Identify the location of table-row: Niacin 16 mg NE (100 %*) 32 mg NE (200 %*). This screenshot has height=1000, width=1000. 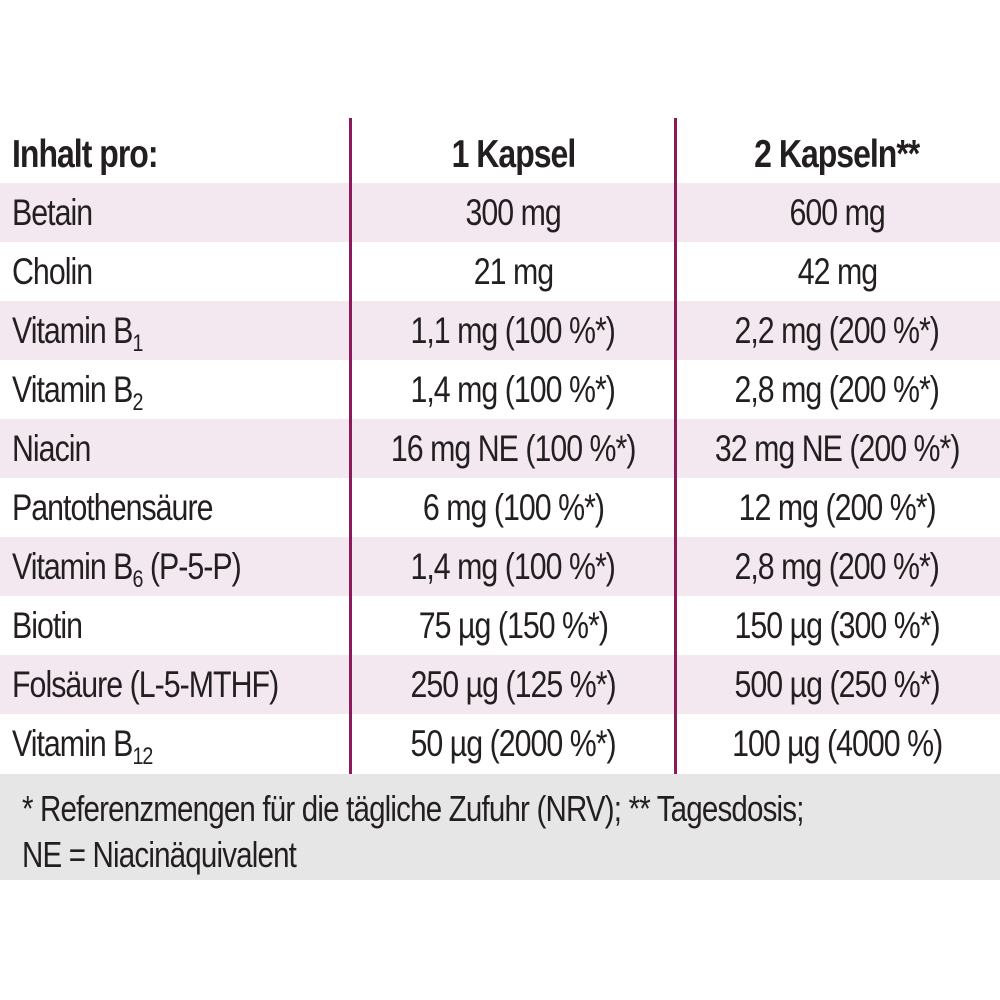
(500, 448).